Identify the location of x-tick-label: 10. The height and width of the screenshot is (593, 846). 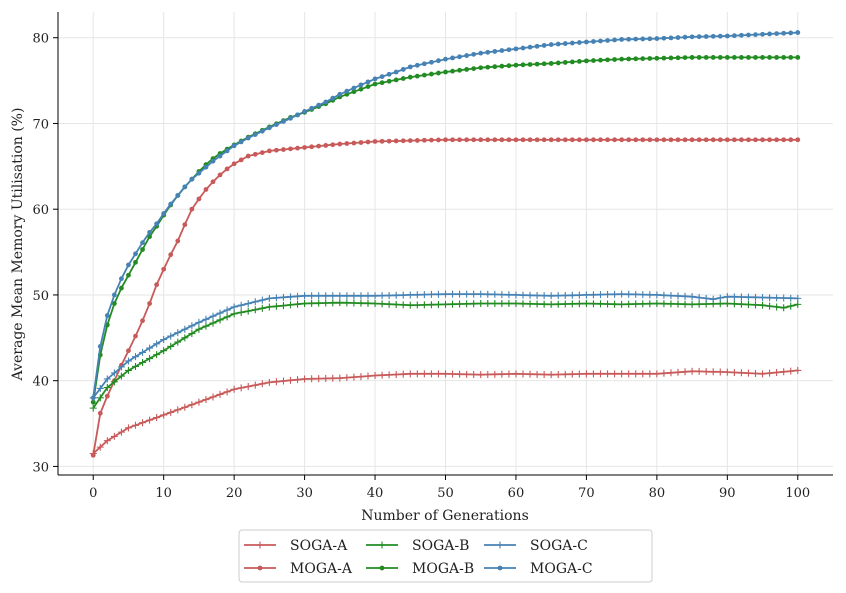
(163, 493).